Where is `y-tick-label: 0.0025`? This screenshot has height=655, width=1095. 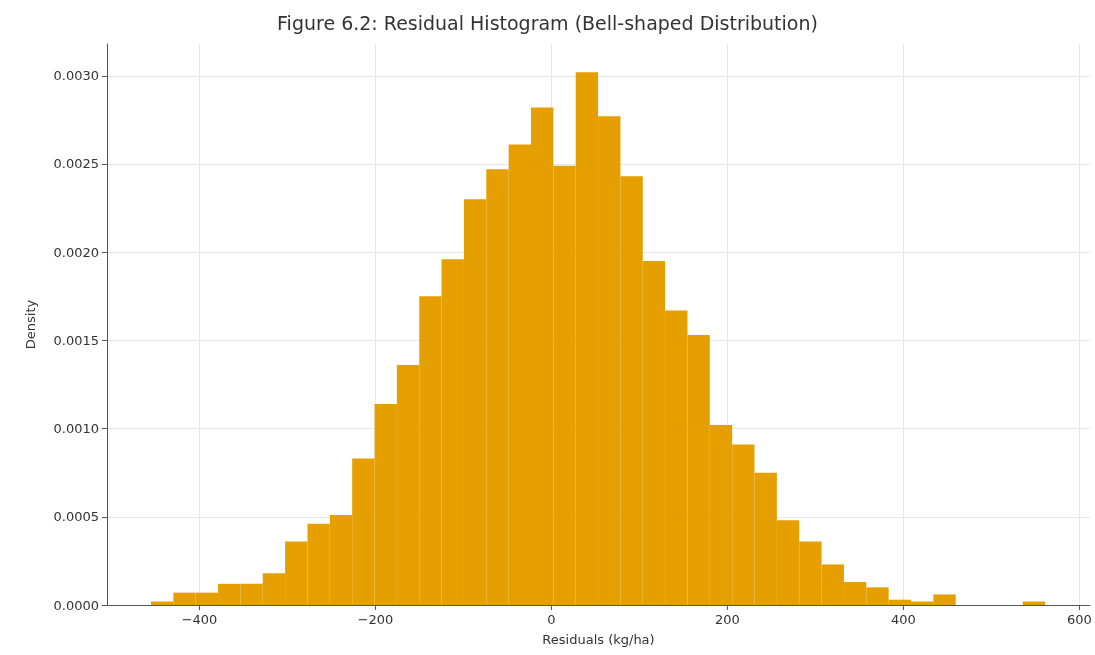 y-tick-label: 0.0025 is located at coordinates (76, 164).